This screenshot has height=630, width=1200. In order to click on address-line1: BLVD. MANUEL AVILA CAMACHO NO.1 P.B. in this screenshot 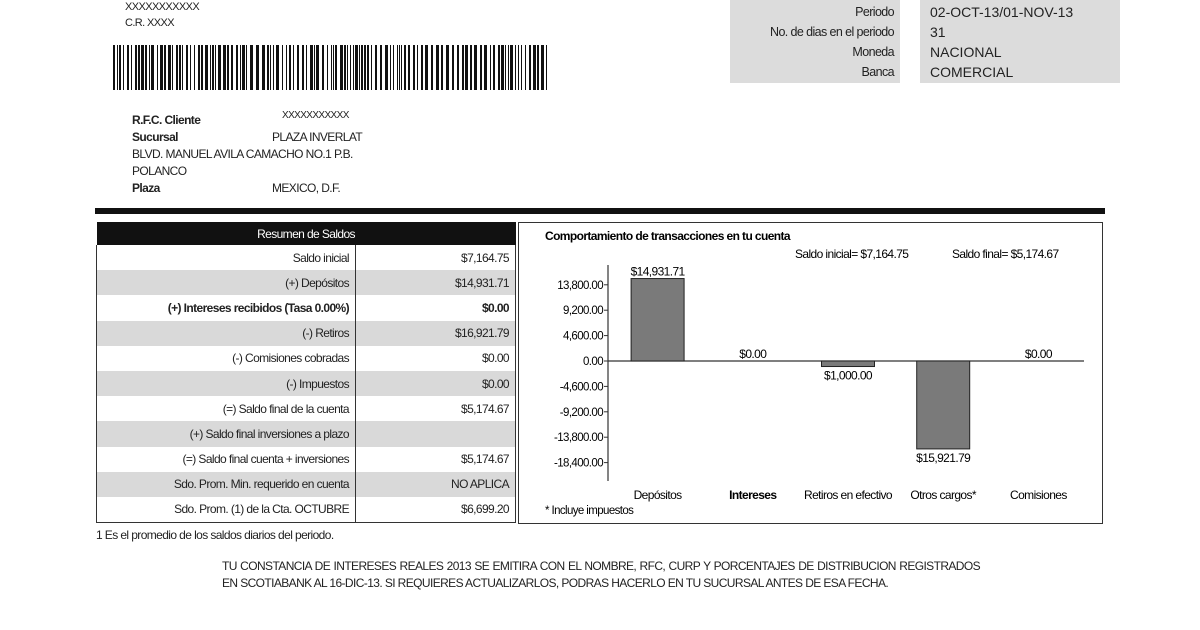, I will do `click(242, 154)`.